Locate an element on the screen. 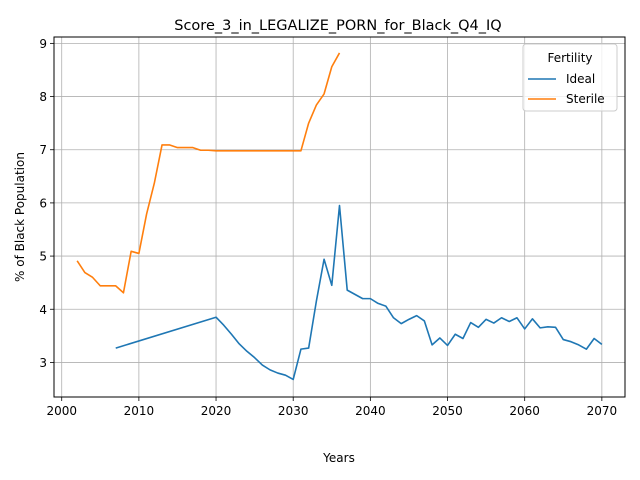 The height and width of the screenshot is (480, 640). legend-title: Fertility is located at coordinates (569, 58).